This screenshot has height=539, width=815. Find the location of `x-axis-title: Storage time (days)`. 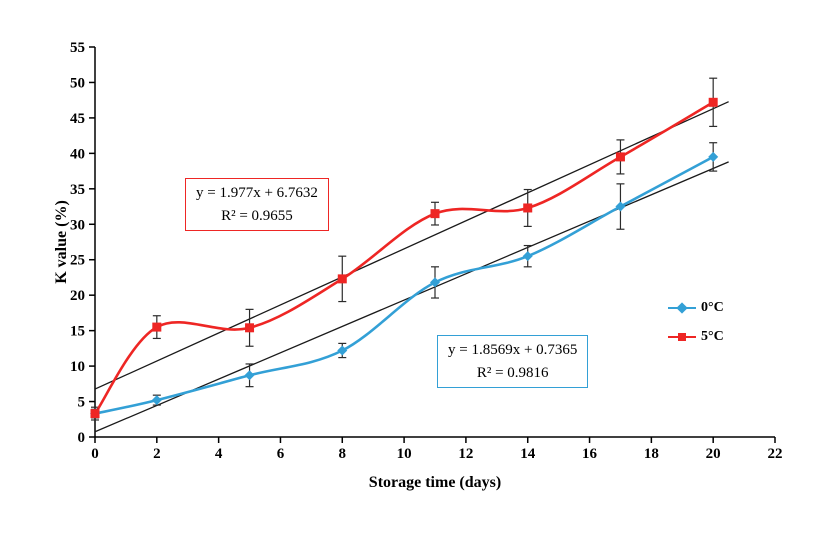

x-axis-title: Storage time (days) is located at coordinates (435, 482).